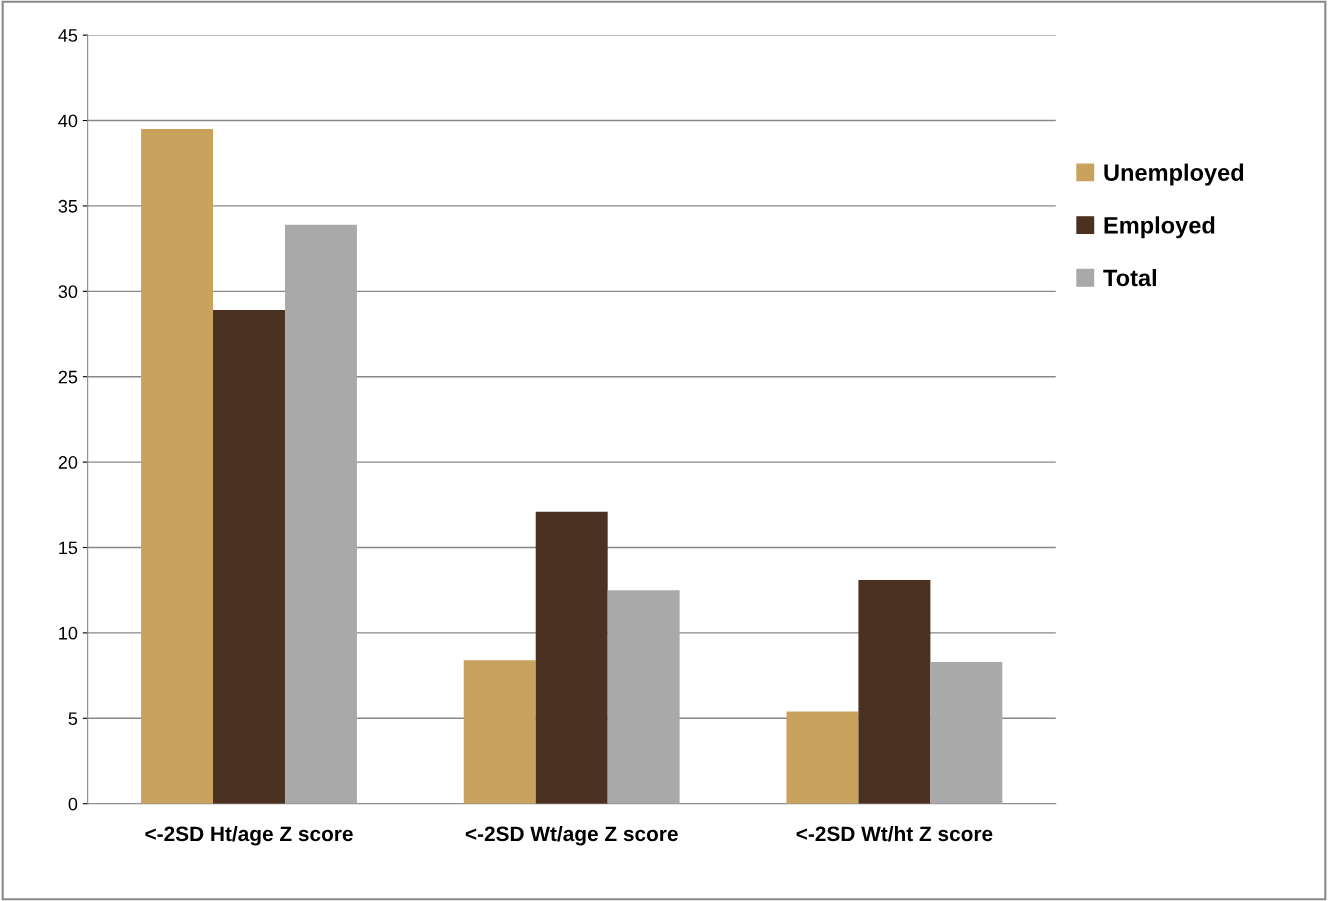 This screenshot has width=1328, height=901. I want to click on y-tick-label: 45, so click(68, 35).